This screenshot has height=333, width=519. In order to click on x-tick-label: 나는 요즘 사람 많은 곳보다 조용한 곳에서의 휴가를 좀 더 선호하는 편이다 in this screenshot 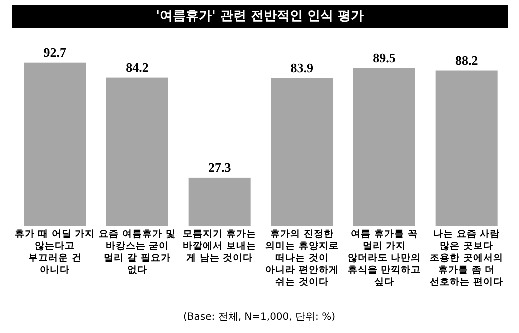, I will do `click(466, 259)`.